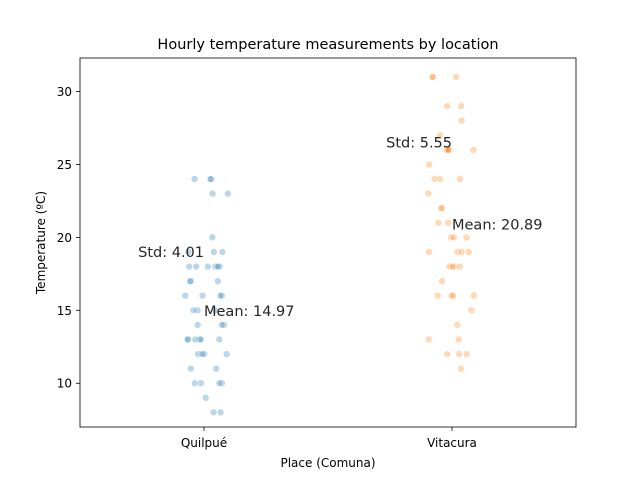 The width and height of the screenshot is (640, 480). What do you see at coordinates (64, 92) in the screenshot?
I see `y-tick-label-30: 30` at bounding box center [64, 92].